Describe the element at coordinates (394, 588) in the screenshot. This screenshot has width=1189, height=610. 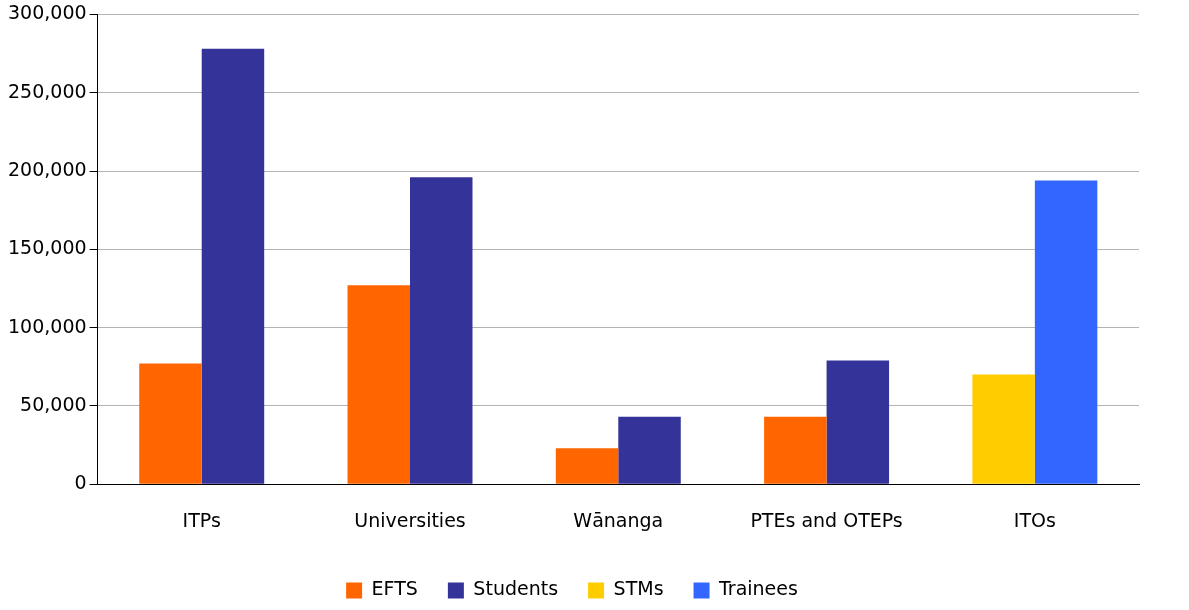
I see `legend-label: EFTS` at that location.